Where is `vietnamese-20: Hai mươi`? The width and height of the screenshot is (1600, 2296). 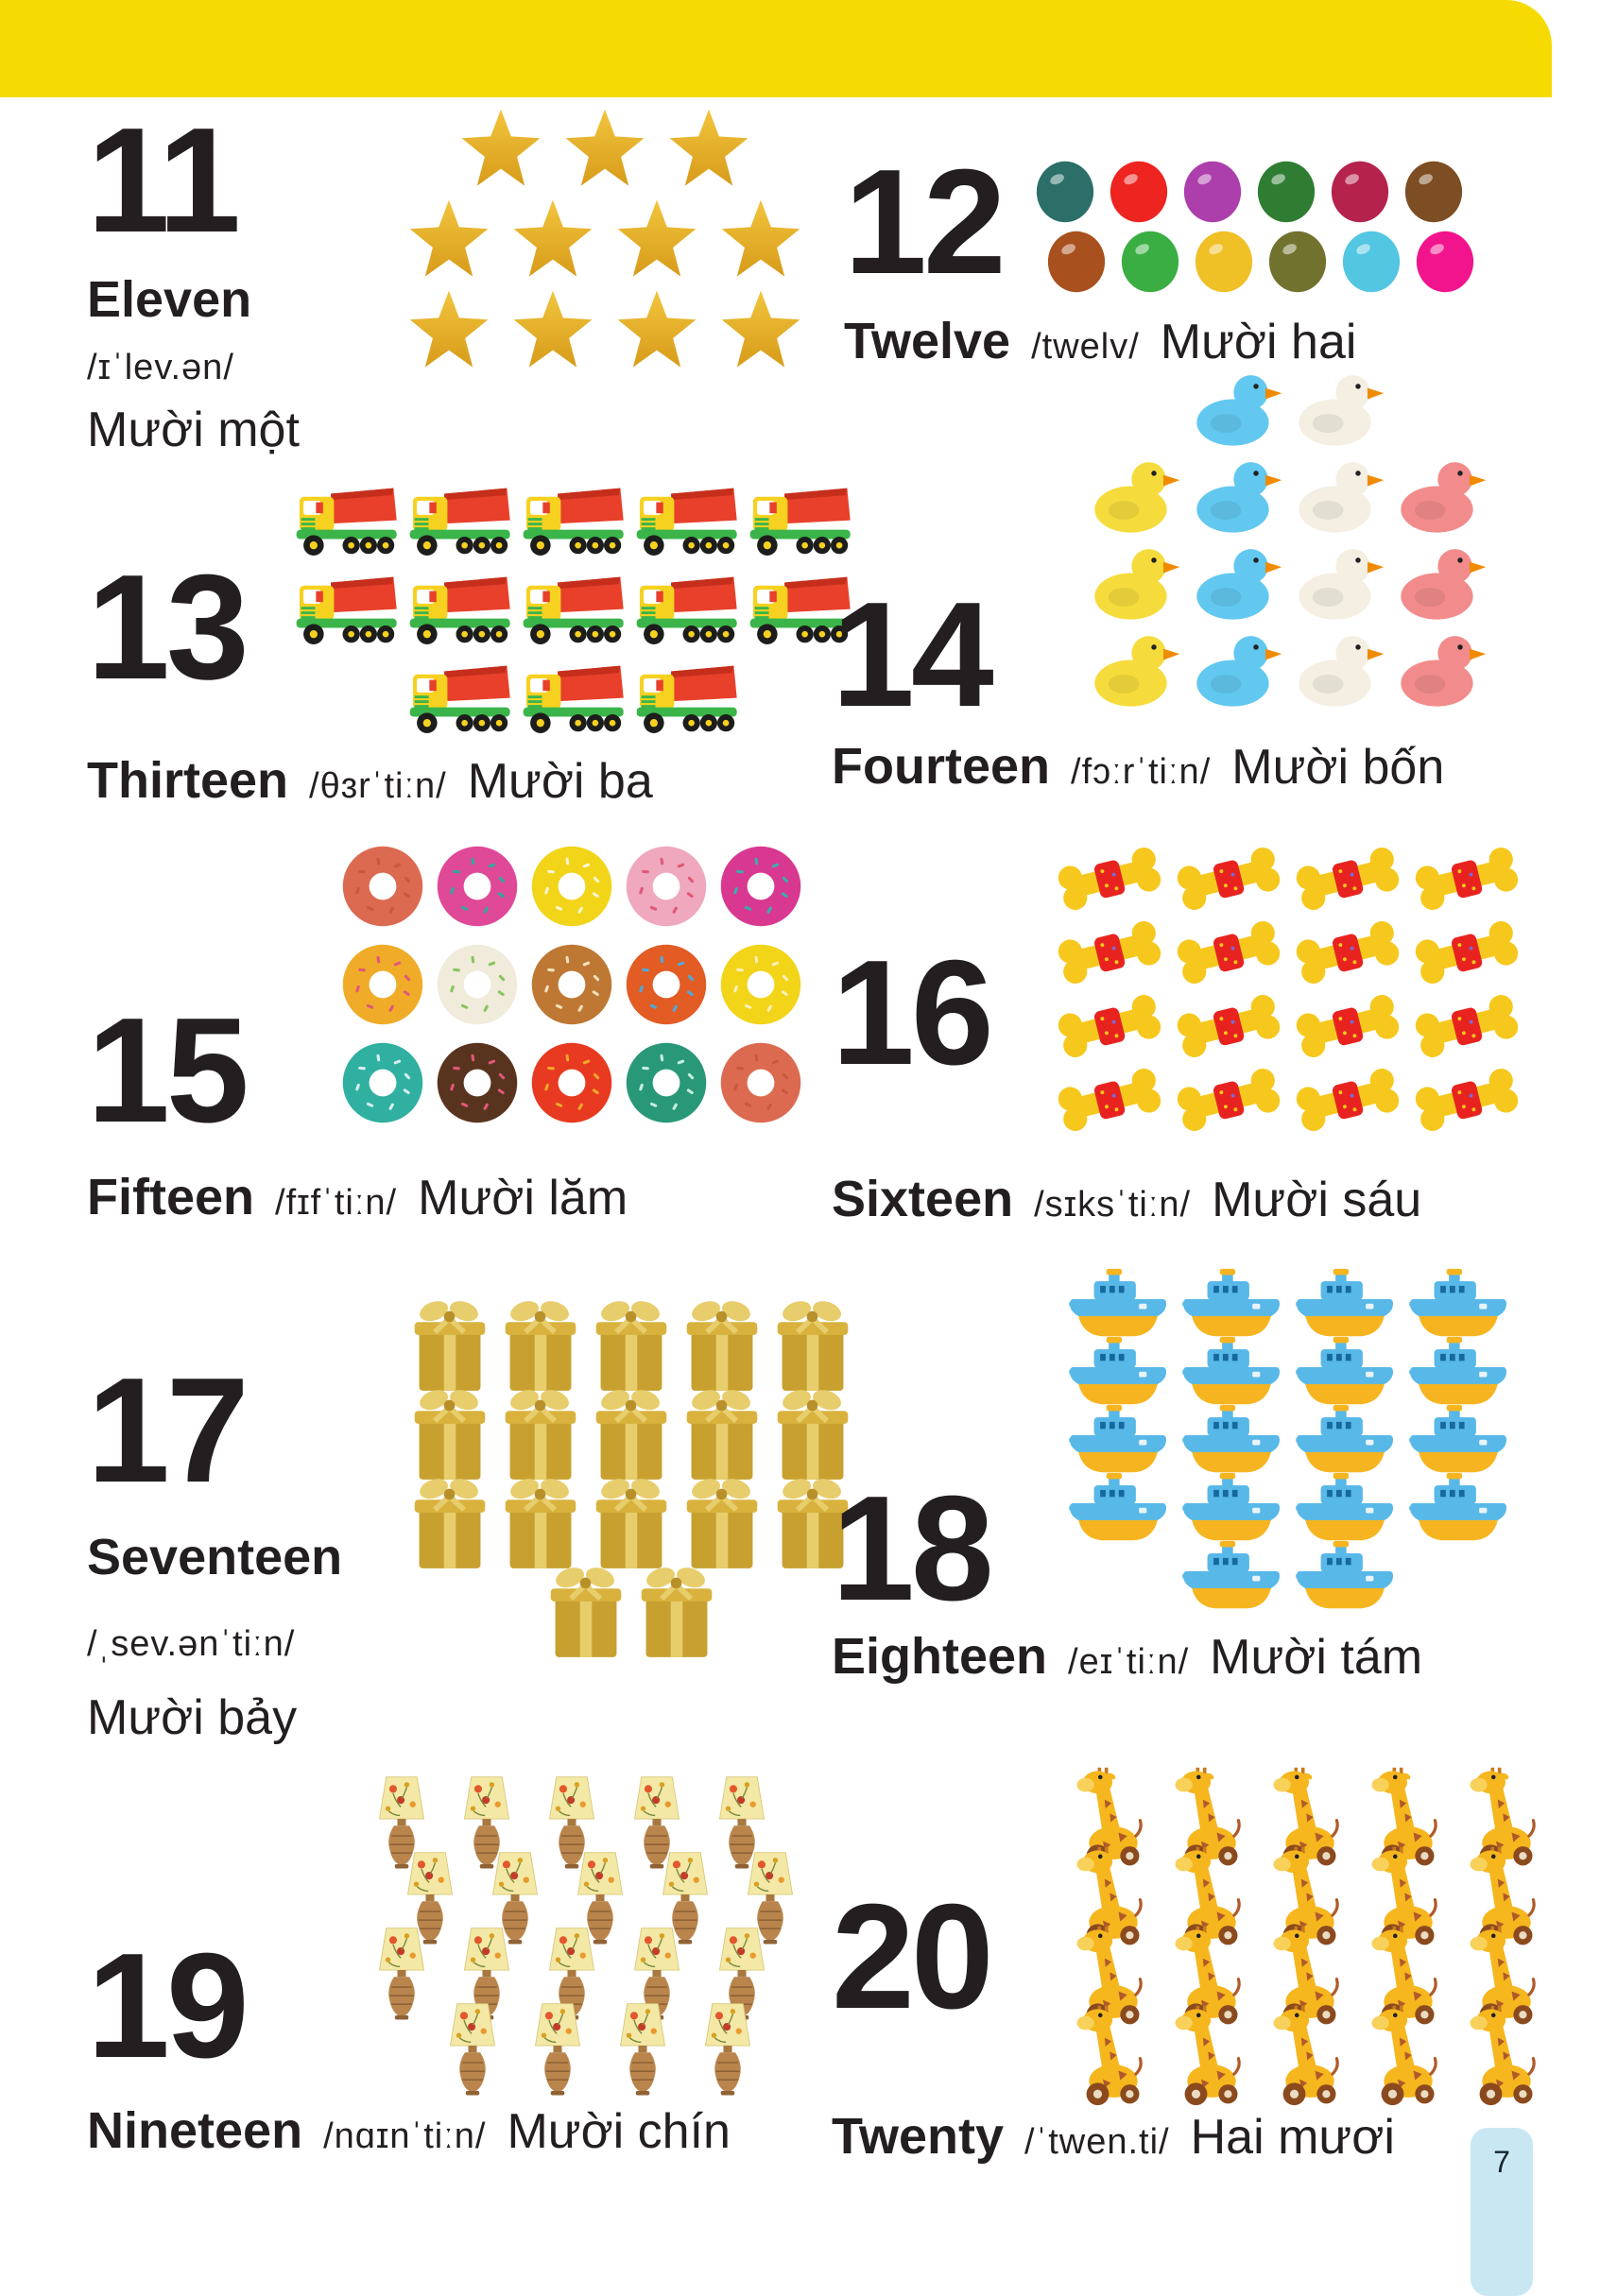
vietnamese-20: Hai mươi is located at coordinates (1292, 2137).